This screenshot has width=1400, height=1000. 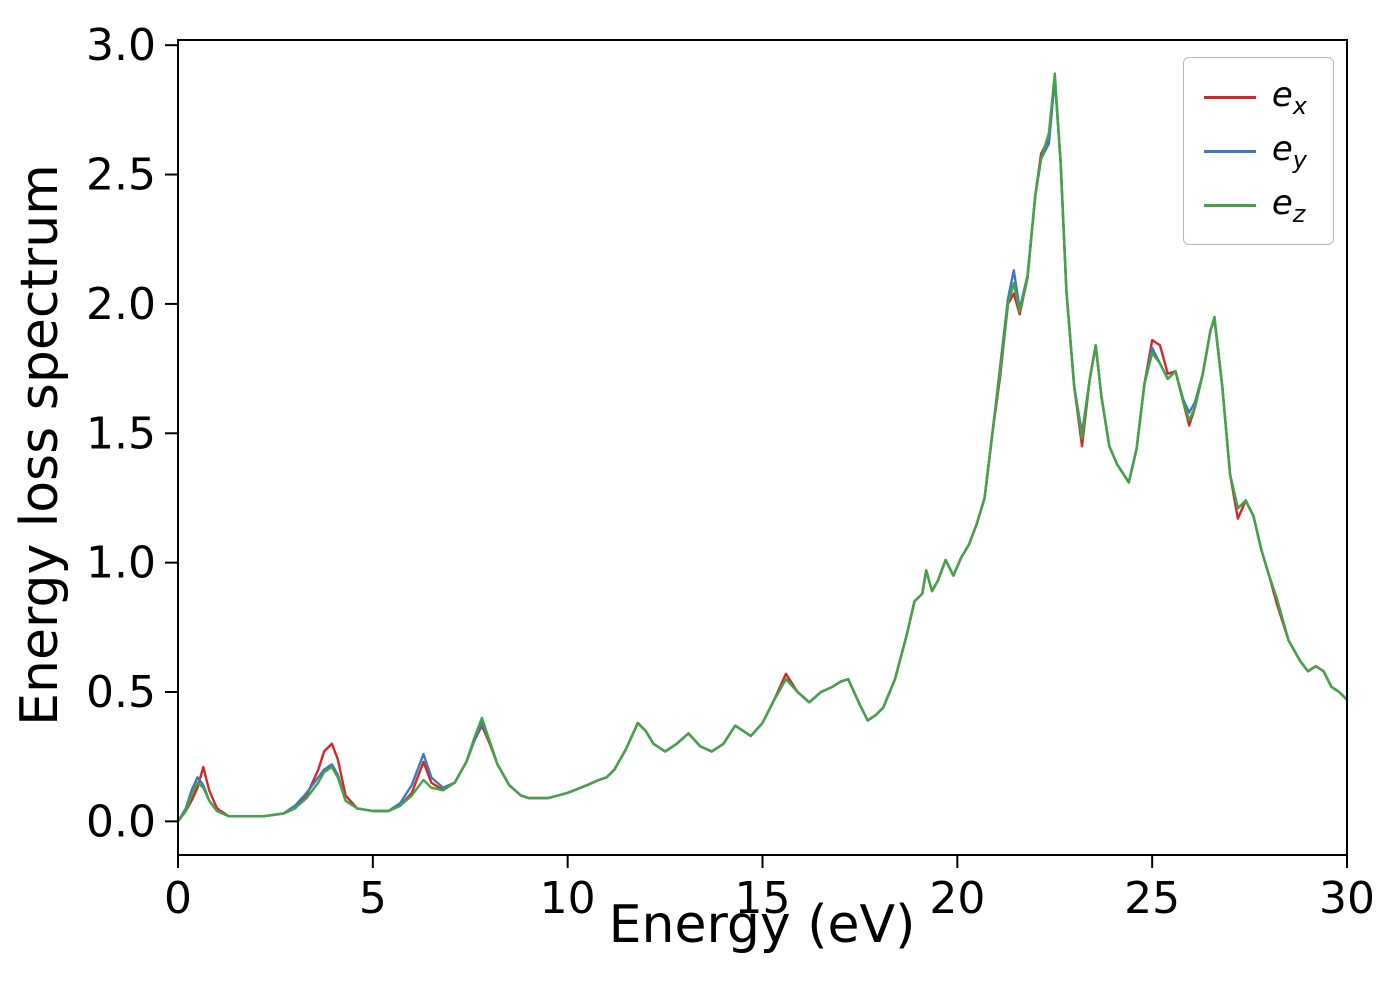 What do you see at coordinates (1289, 151) in the screenshot?
I see `legend-label-ey: ey` at bounding box center [1289, 151].